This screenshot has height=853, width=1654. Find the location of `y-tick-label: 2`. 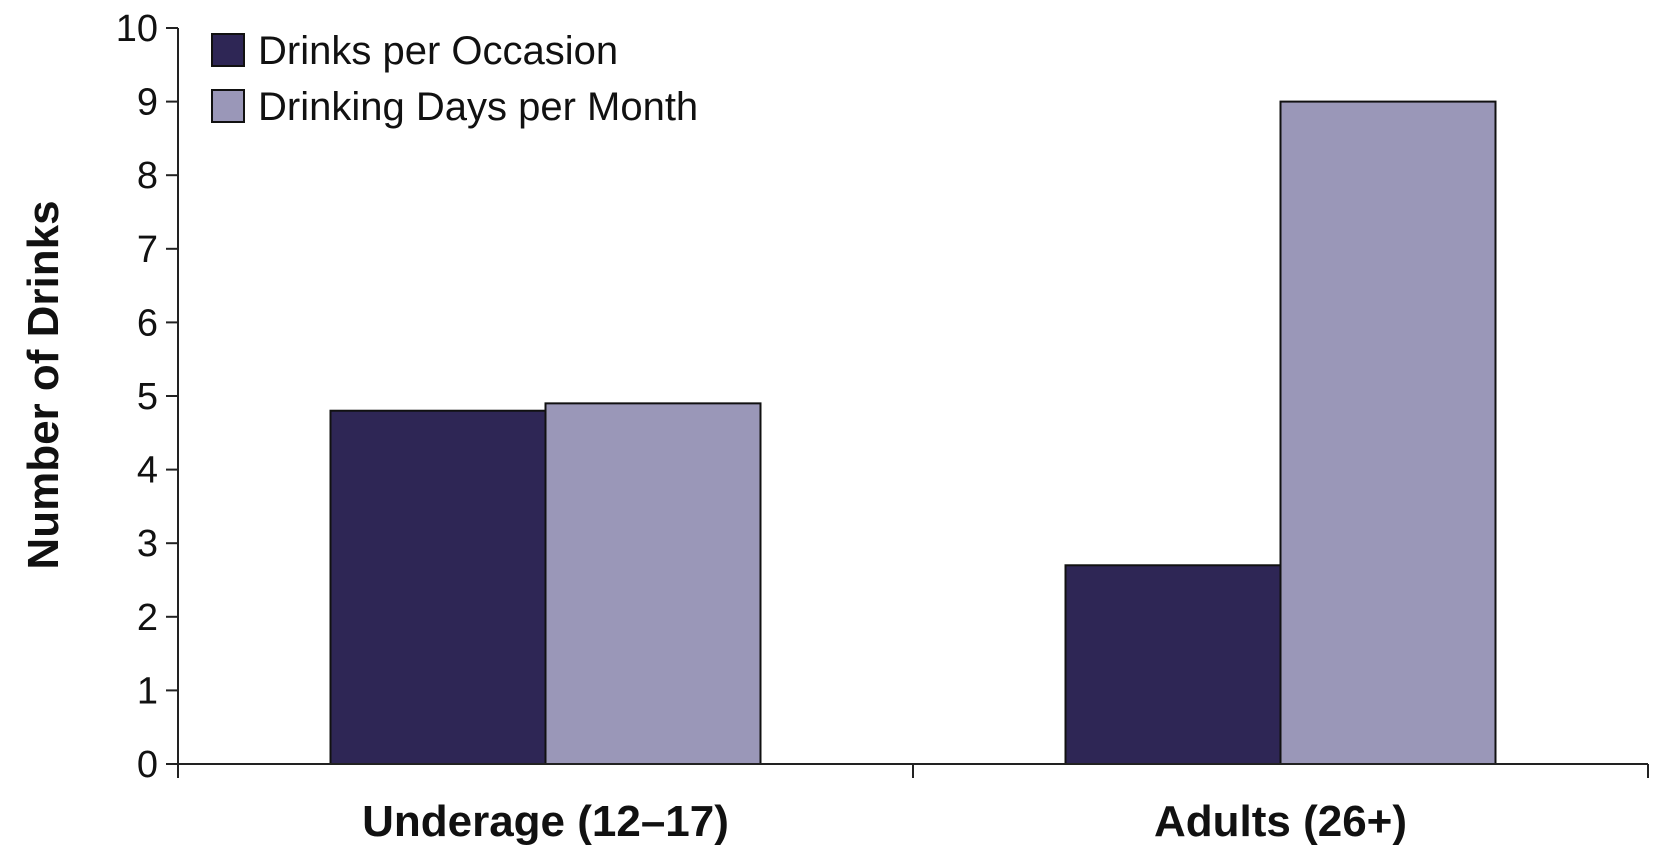

y-tick-label: 2 is located at coordinates (147, 618).